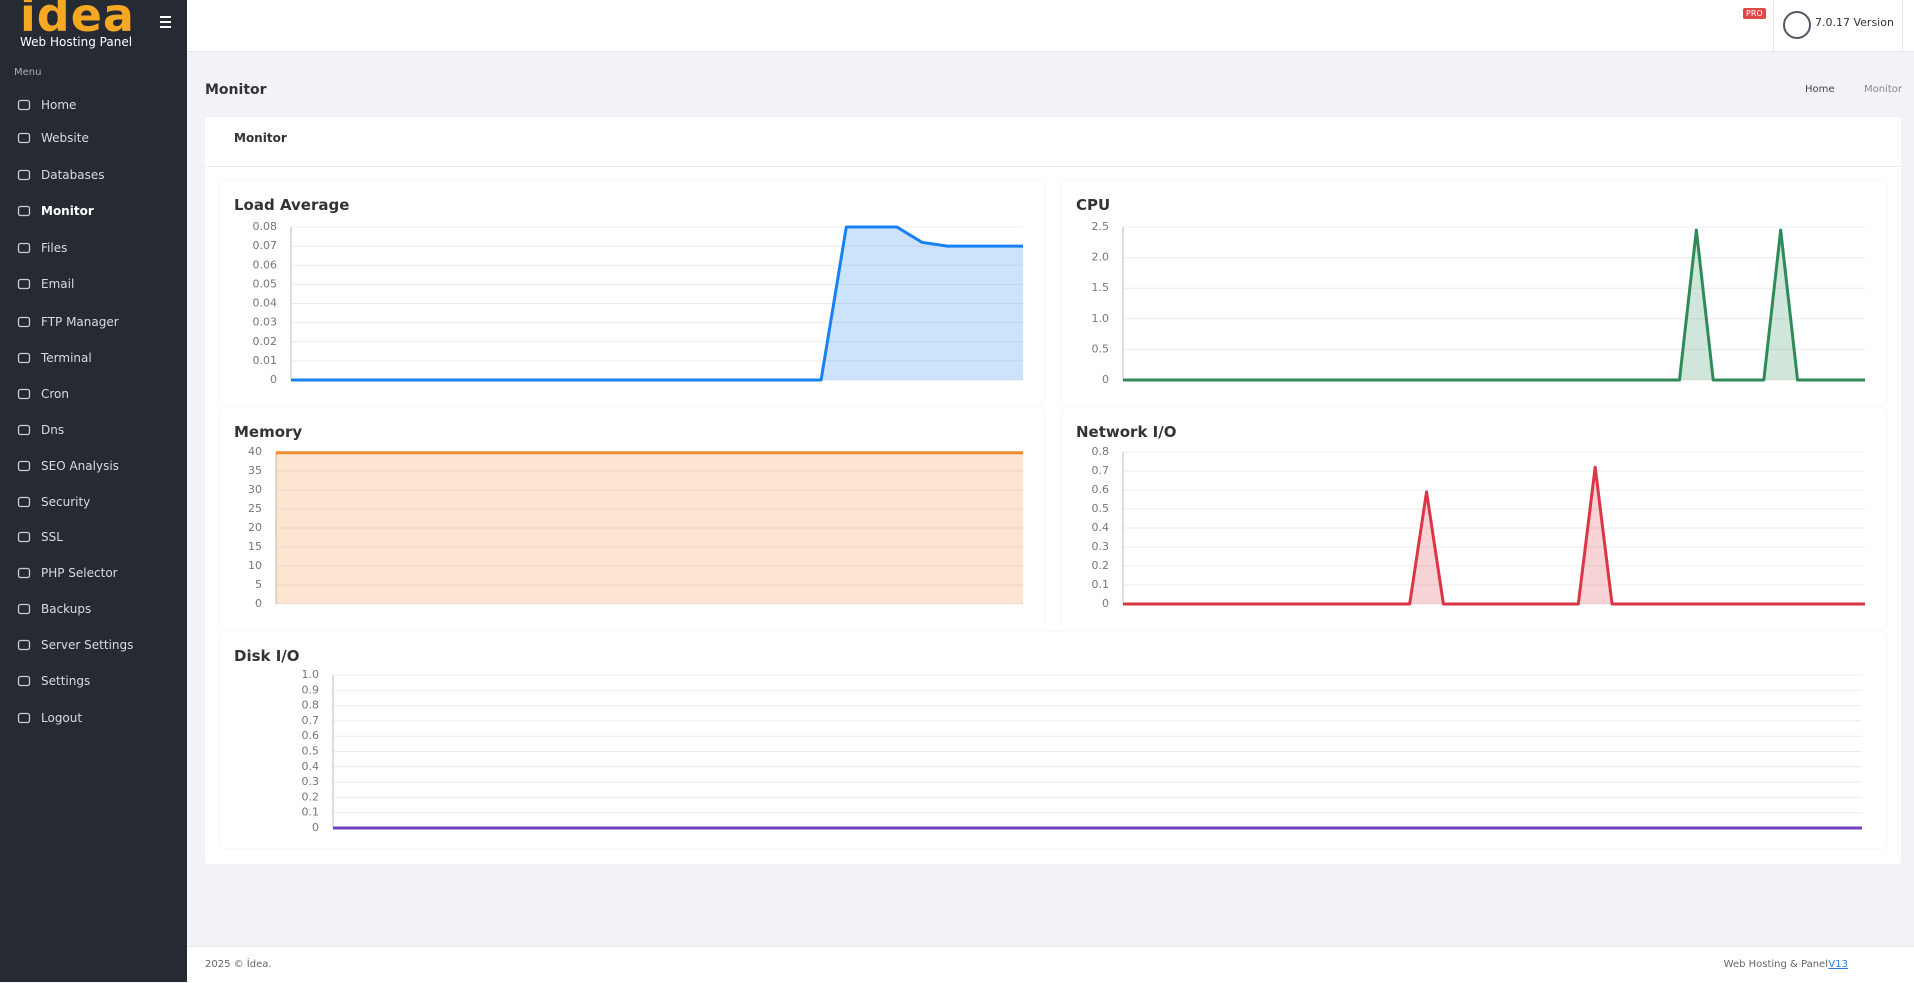 This screenshot has width=1914, height=983. I want to click on nav-item: SSL, so click(93, 537).